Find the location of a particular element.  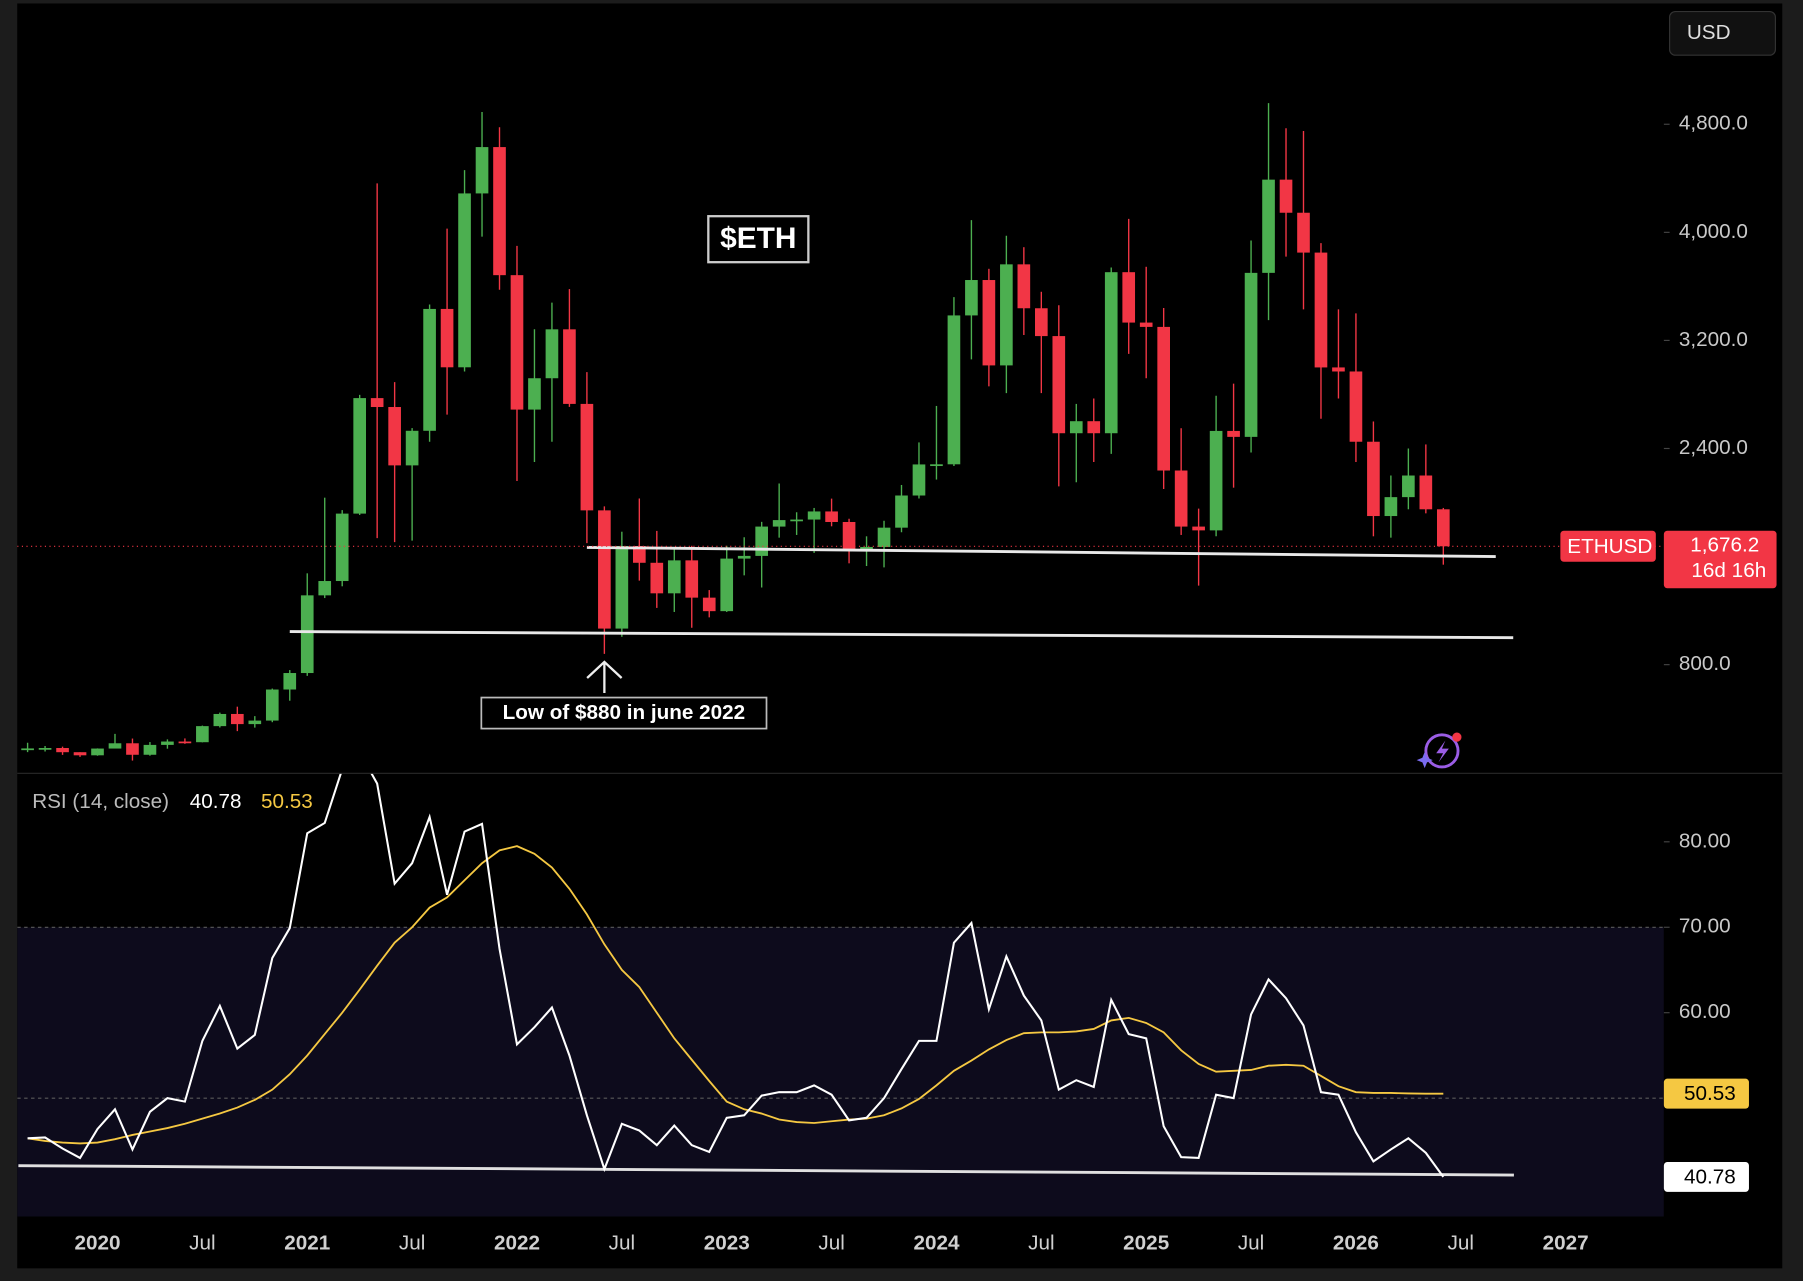

y-tick-label: 70.00 is located at coordinates (1705, 926).